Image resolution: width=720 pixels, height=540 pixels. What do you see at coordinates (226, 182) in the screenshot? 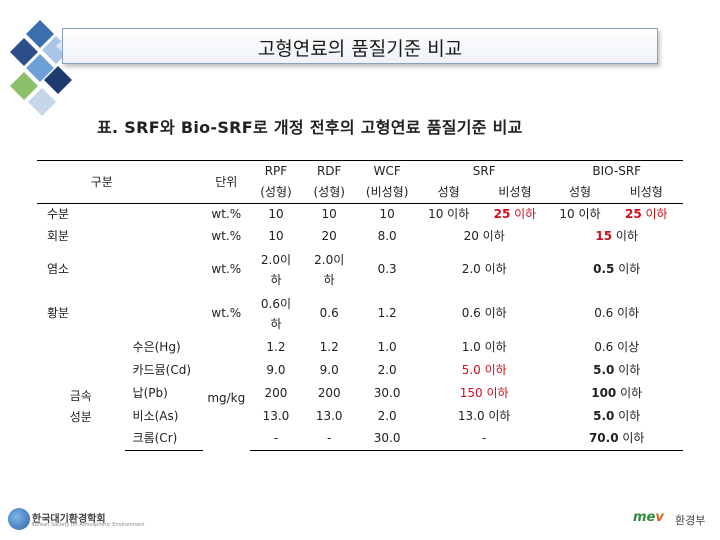
I see `header-unit: 단위` at bounding box center [226, 182].